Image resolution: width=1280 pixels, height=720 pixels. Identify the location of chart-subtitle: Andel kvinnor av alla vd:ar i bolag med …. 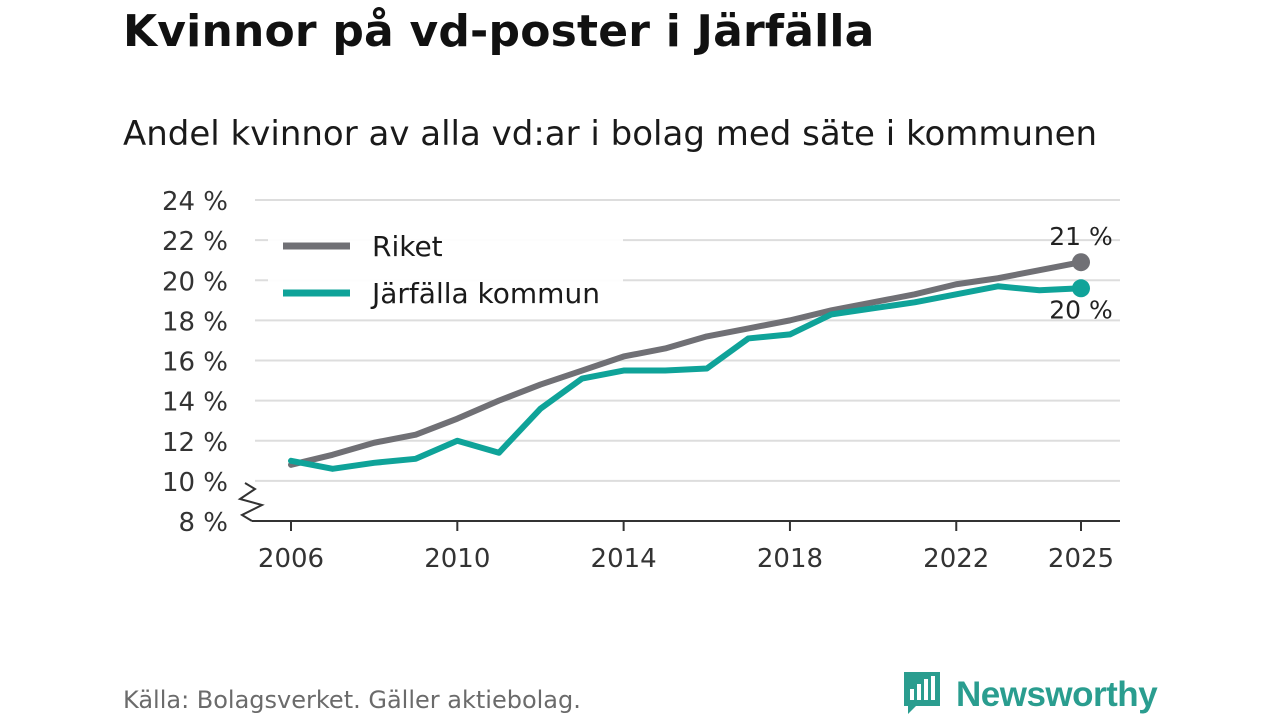
(610, 134).